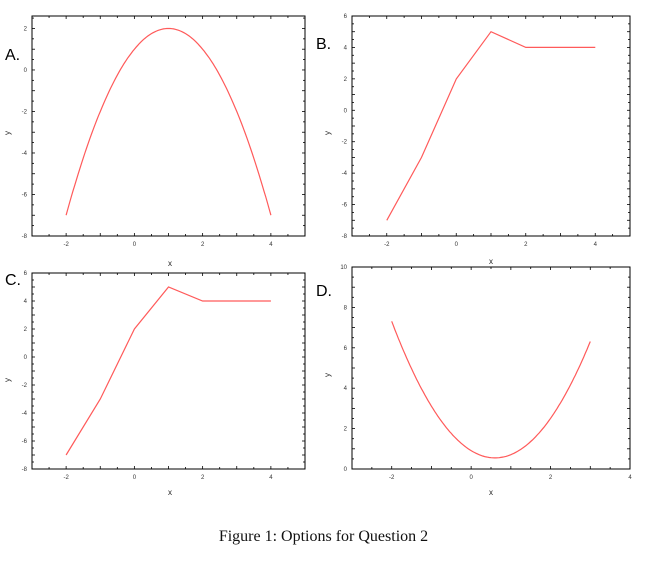 This screenshot has height=564, width=647. What do you see at coordinates (551, 478) in the screenshot?
I see `chart-4-x-tick-label: 2` at bounding box center [551, 478].